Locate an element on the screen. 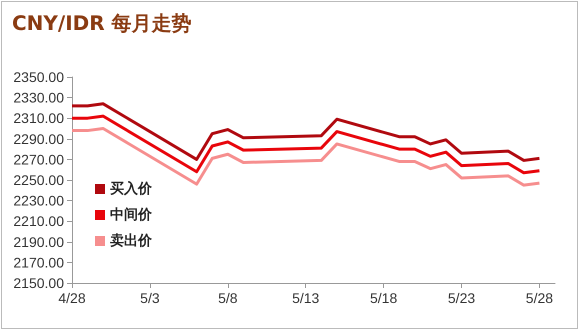 The width and height of the screenshot is (579, 330). x-tick-label: 5/3 is located at coordinates (150, 298).